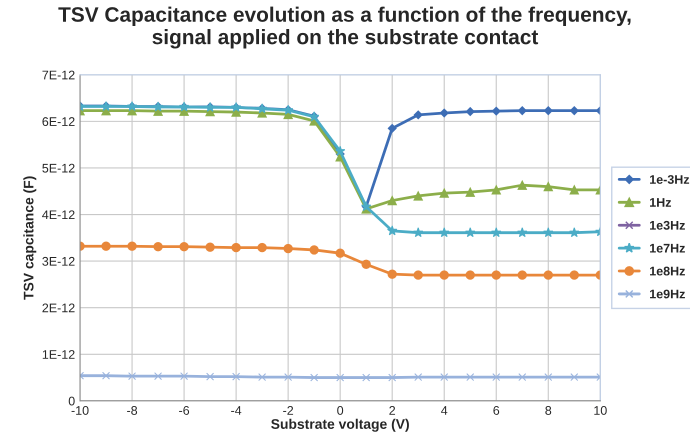 The height and width of the screenshot is (440, 690). Describe the element at coordinates (661, 202) in the screenshot. I see `legend-label: 1Hz` at that location.